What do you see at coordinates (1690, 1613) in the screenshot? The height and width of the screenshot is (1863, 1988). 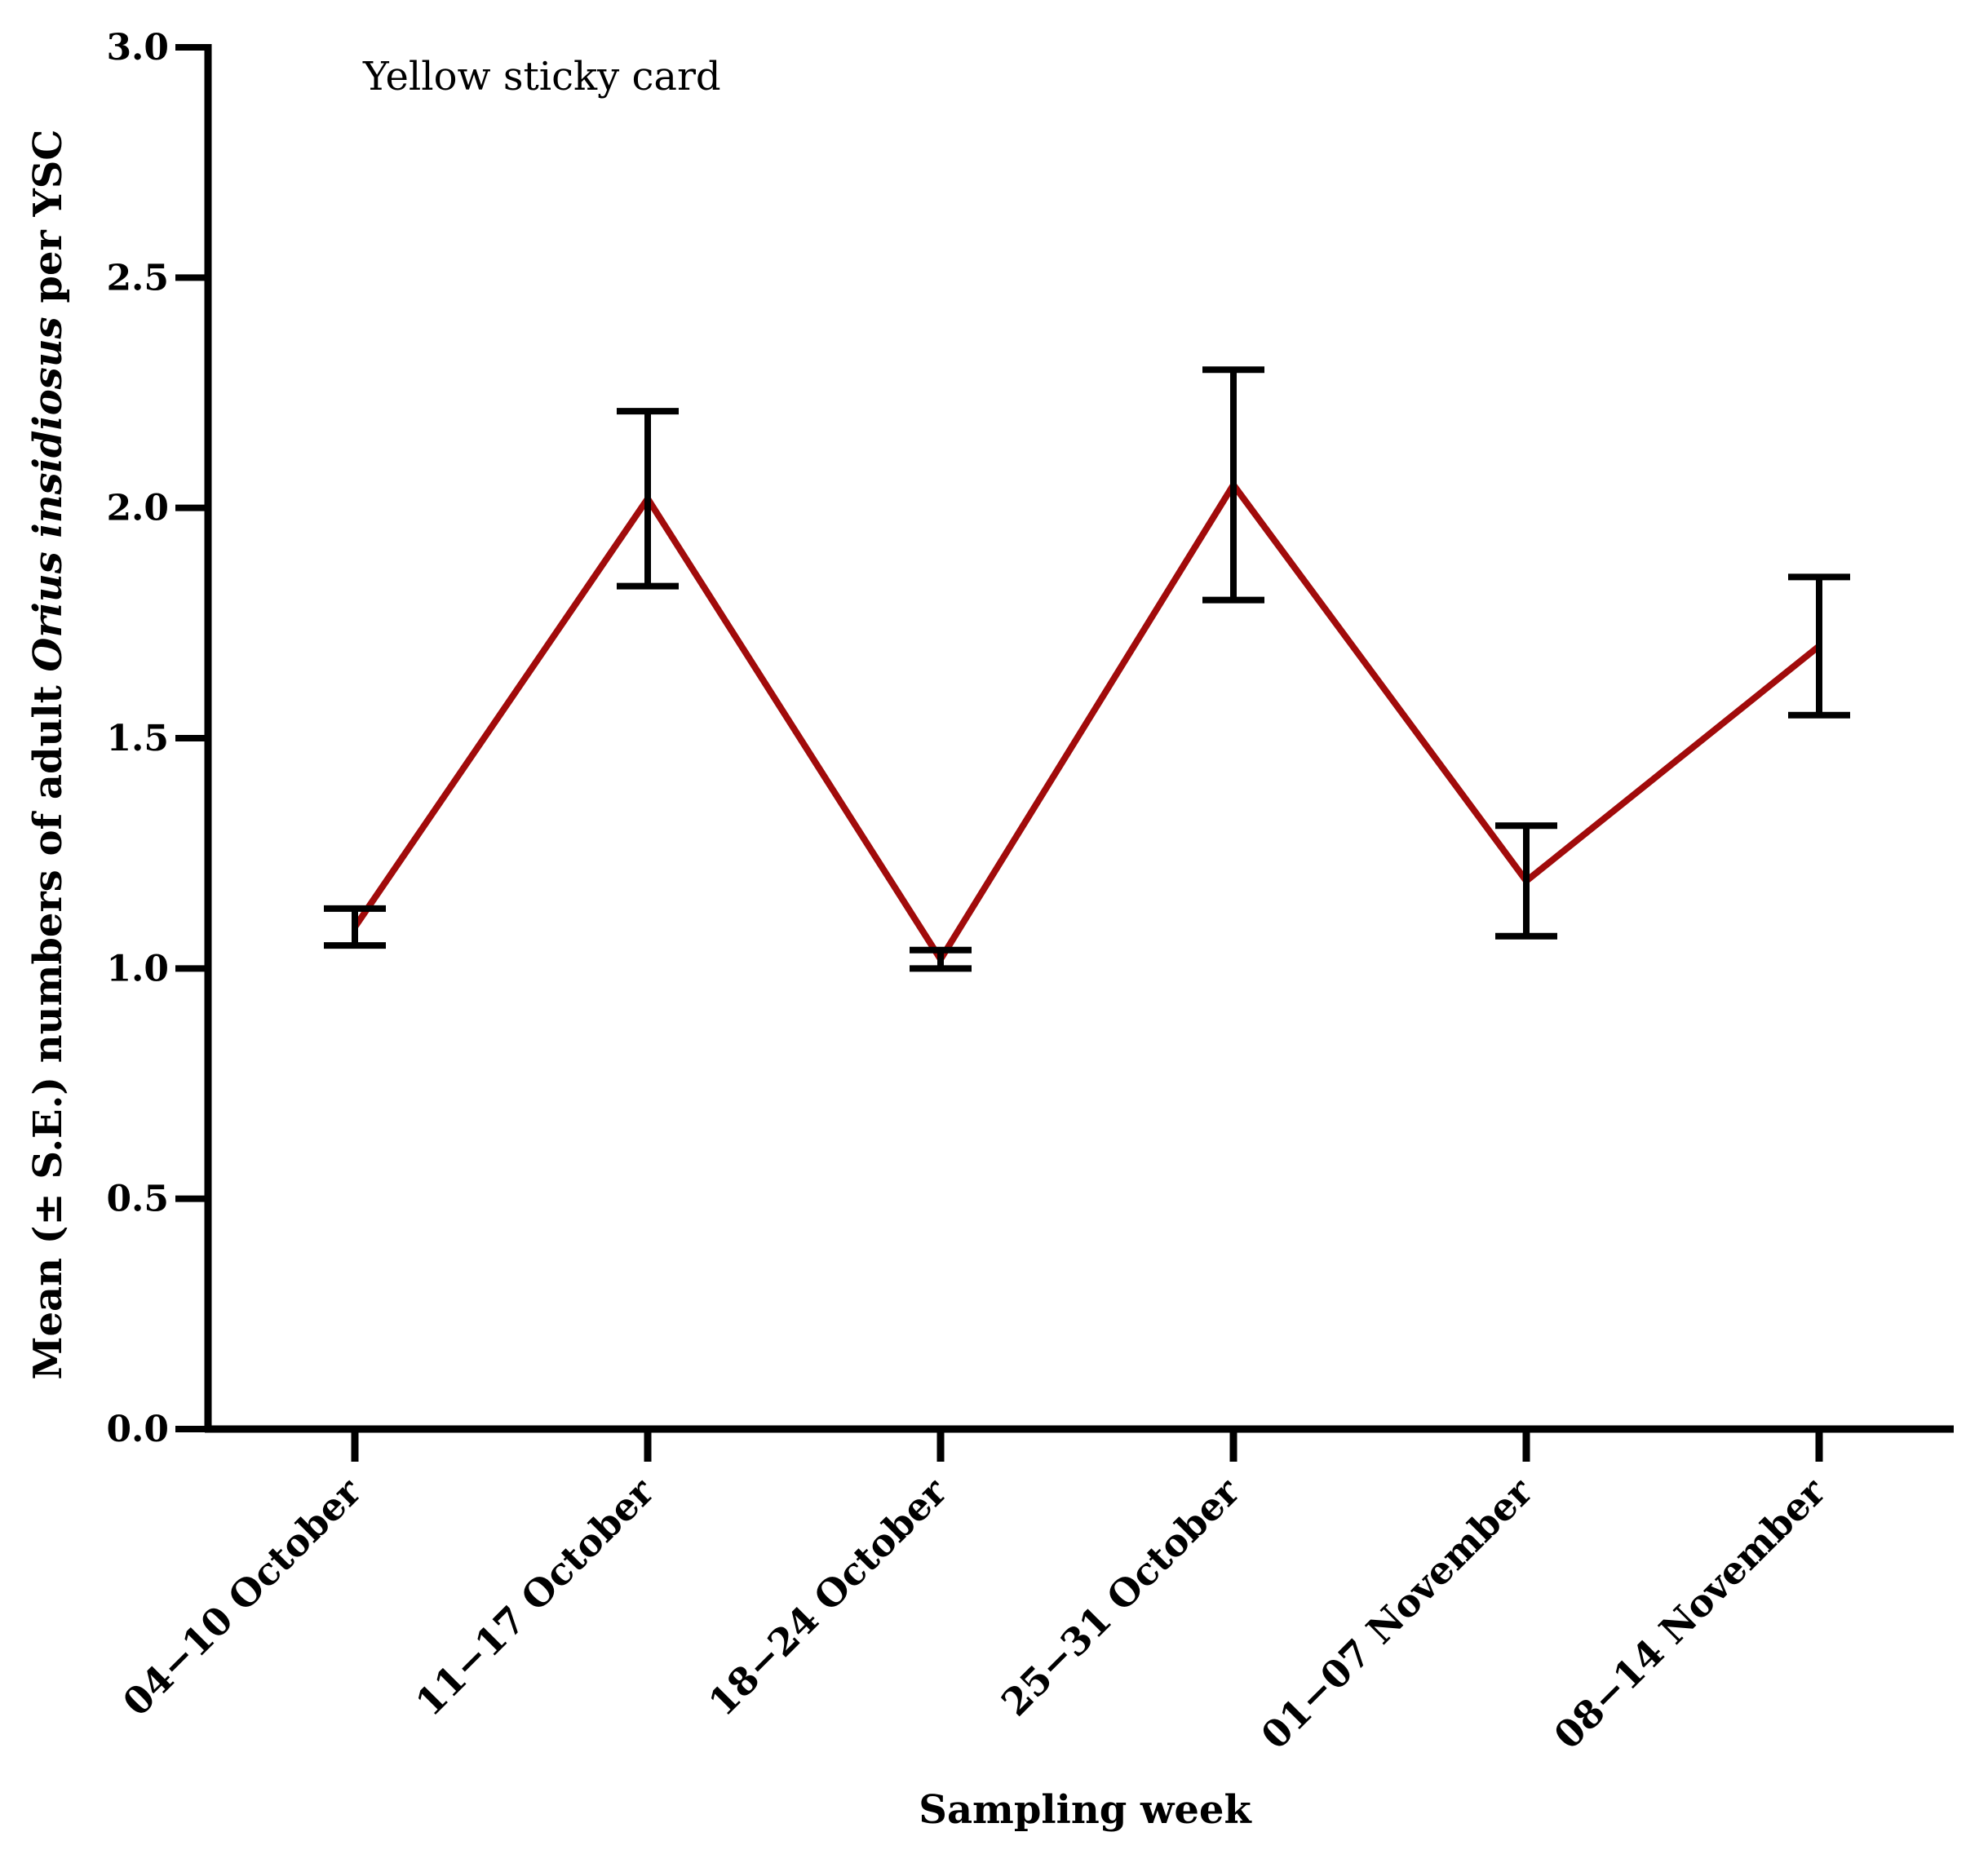 I see `x-tick-label: 08−14 November` at bounding box center [1690, 1613].